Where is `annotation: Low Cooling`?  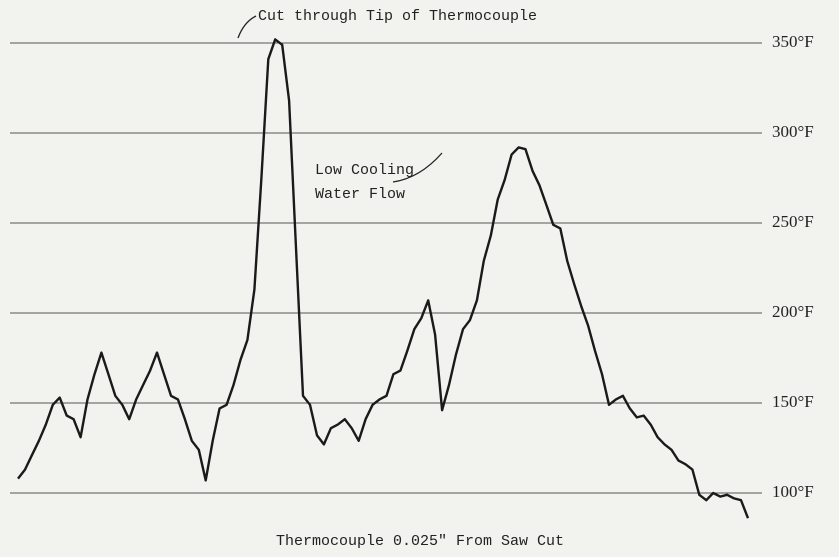 annotation: Low Cooling is located at coordinates (364, 170).